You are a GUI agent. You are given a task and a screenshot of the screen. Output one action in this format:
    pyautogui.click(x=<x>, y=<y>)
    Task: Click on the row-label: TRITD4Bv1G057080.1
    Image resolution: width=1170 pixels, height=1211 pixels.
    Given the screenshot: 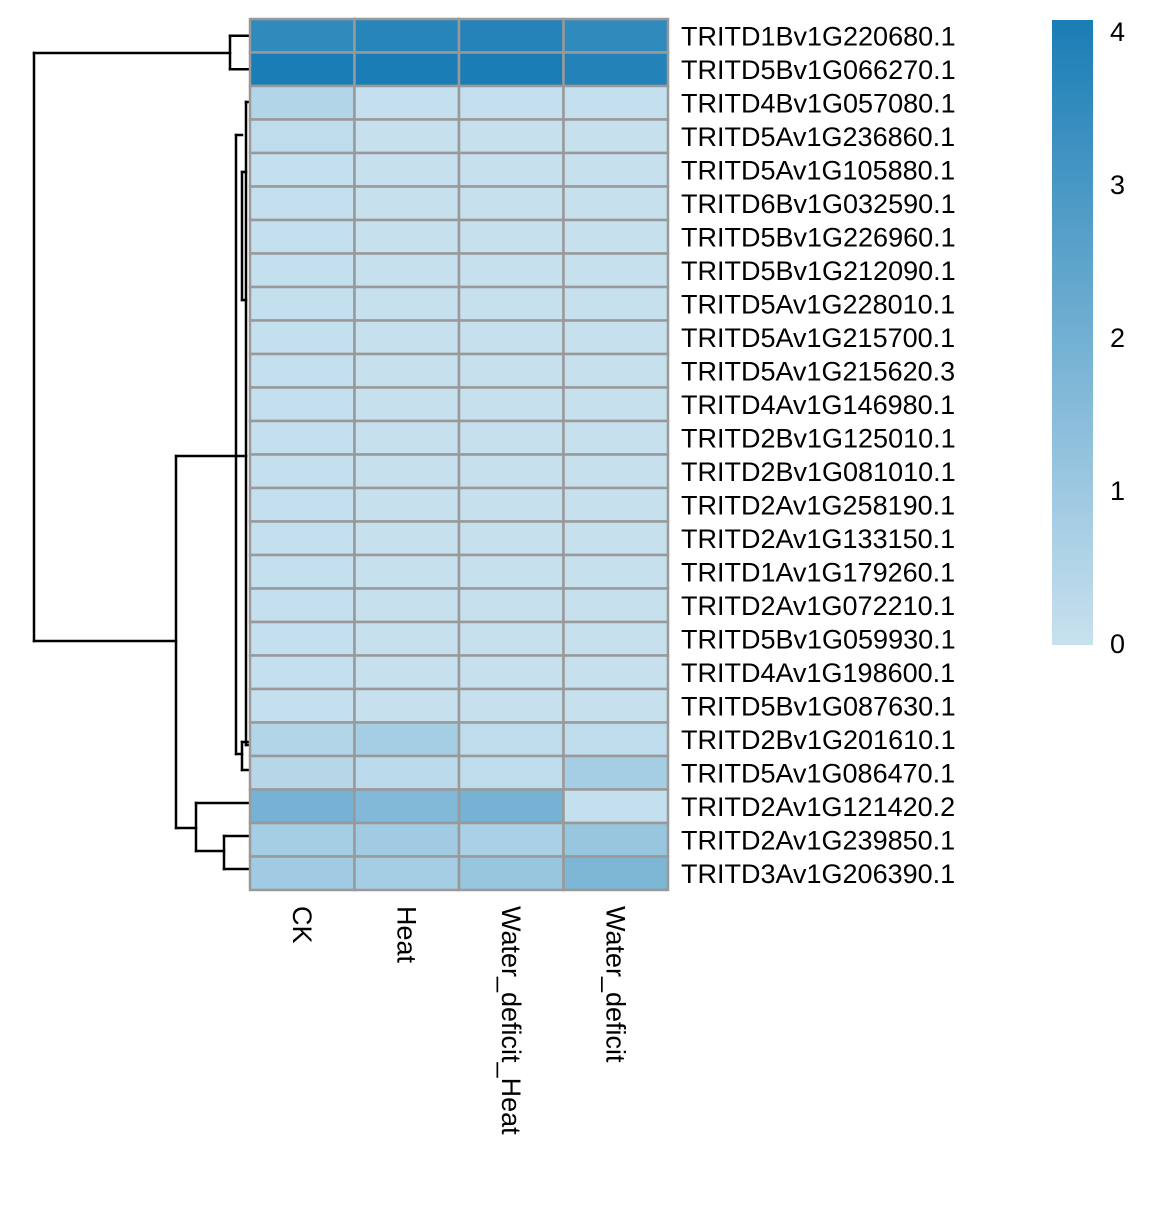 What is the action you would take?
    pyautogui.click(x=818, y=103)
    